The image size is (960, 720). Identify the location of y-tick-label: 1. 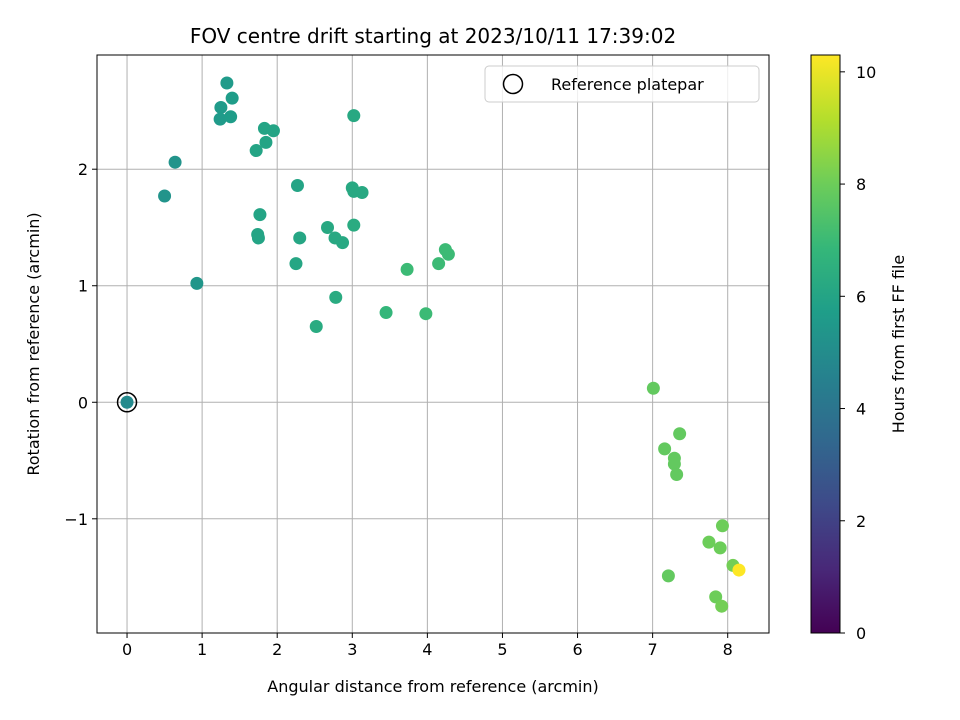
(83, 286).